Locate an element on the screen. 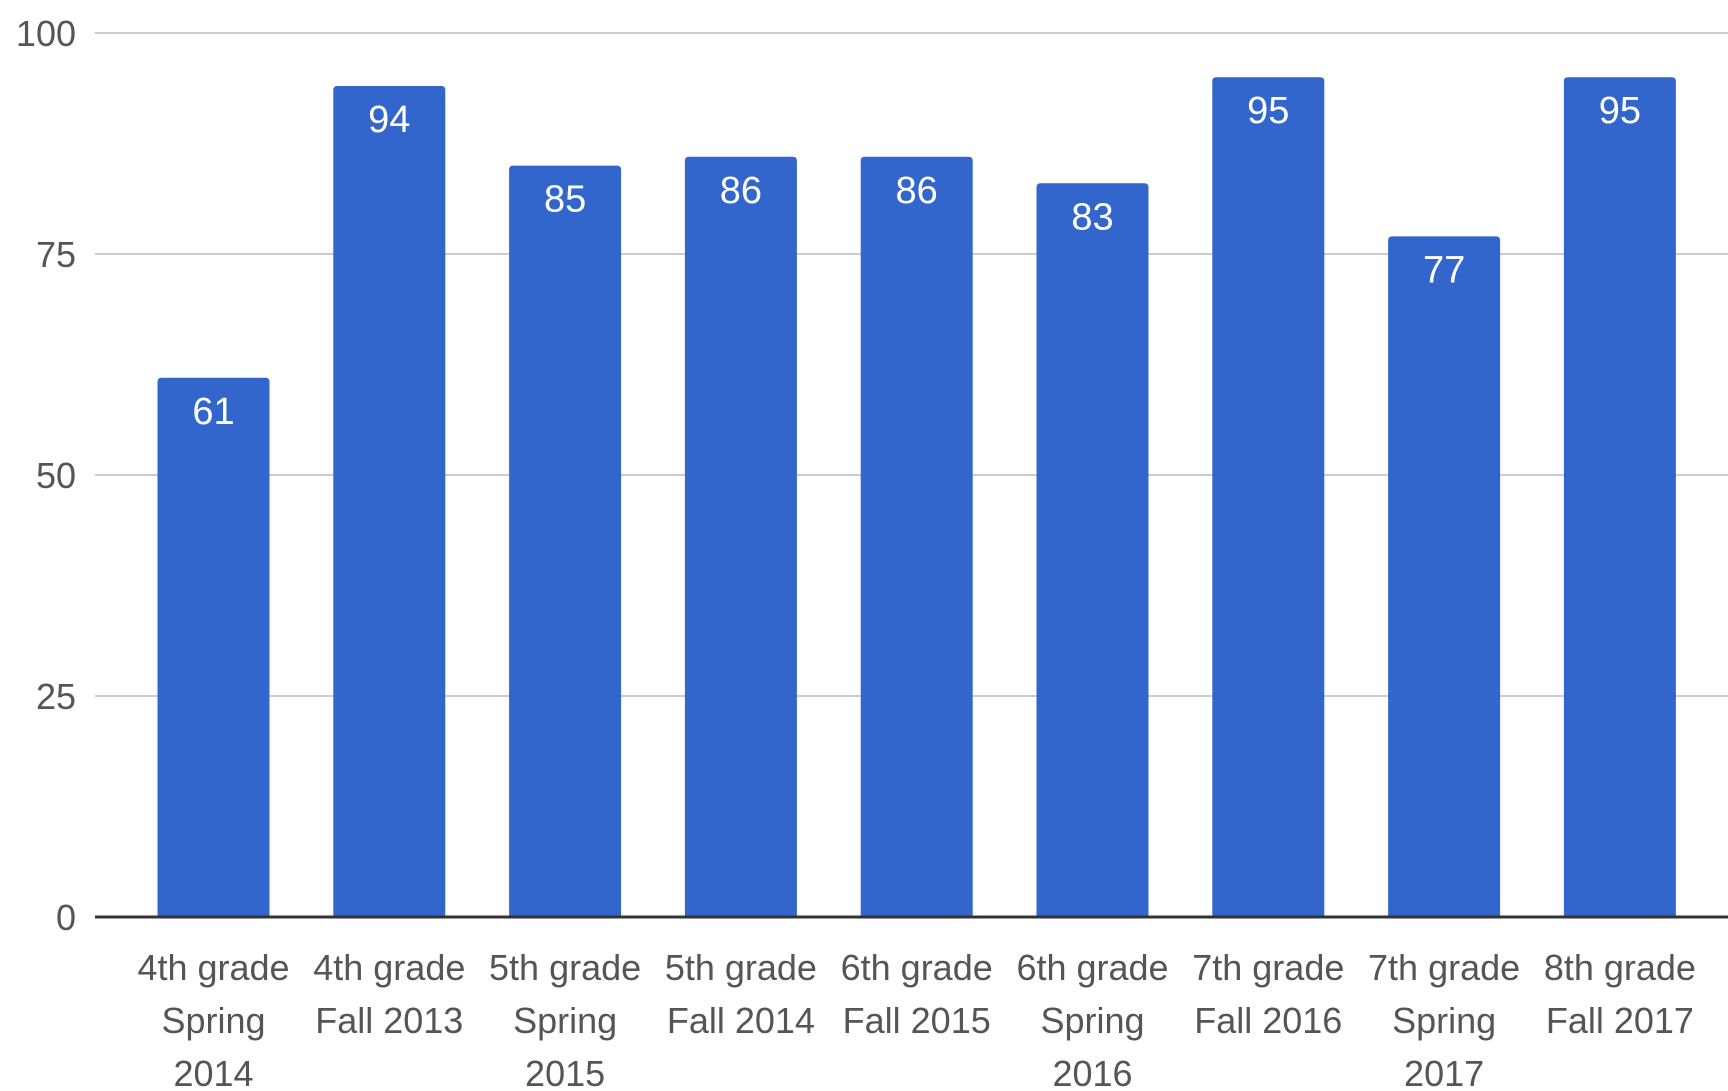 The image size is (1728, 1091). data-label: 61 is located at coordinates (213, 412).